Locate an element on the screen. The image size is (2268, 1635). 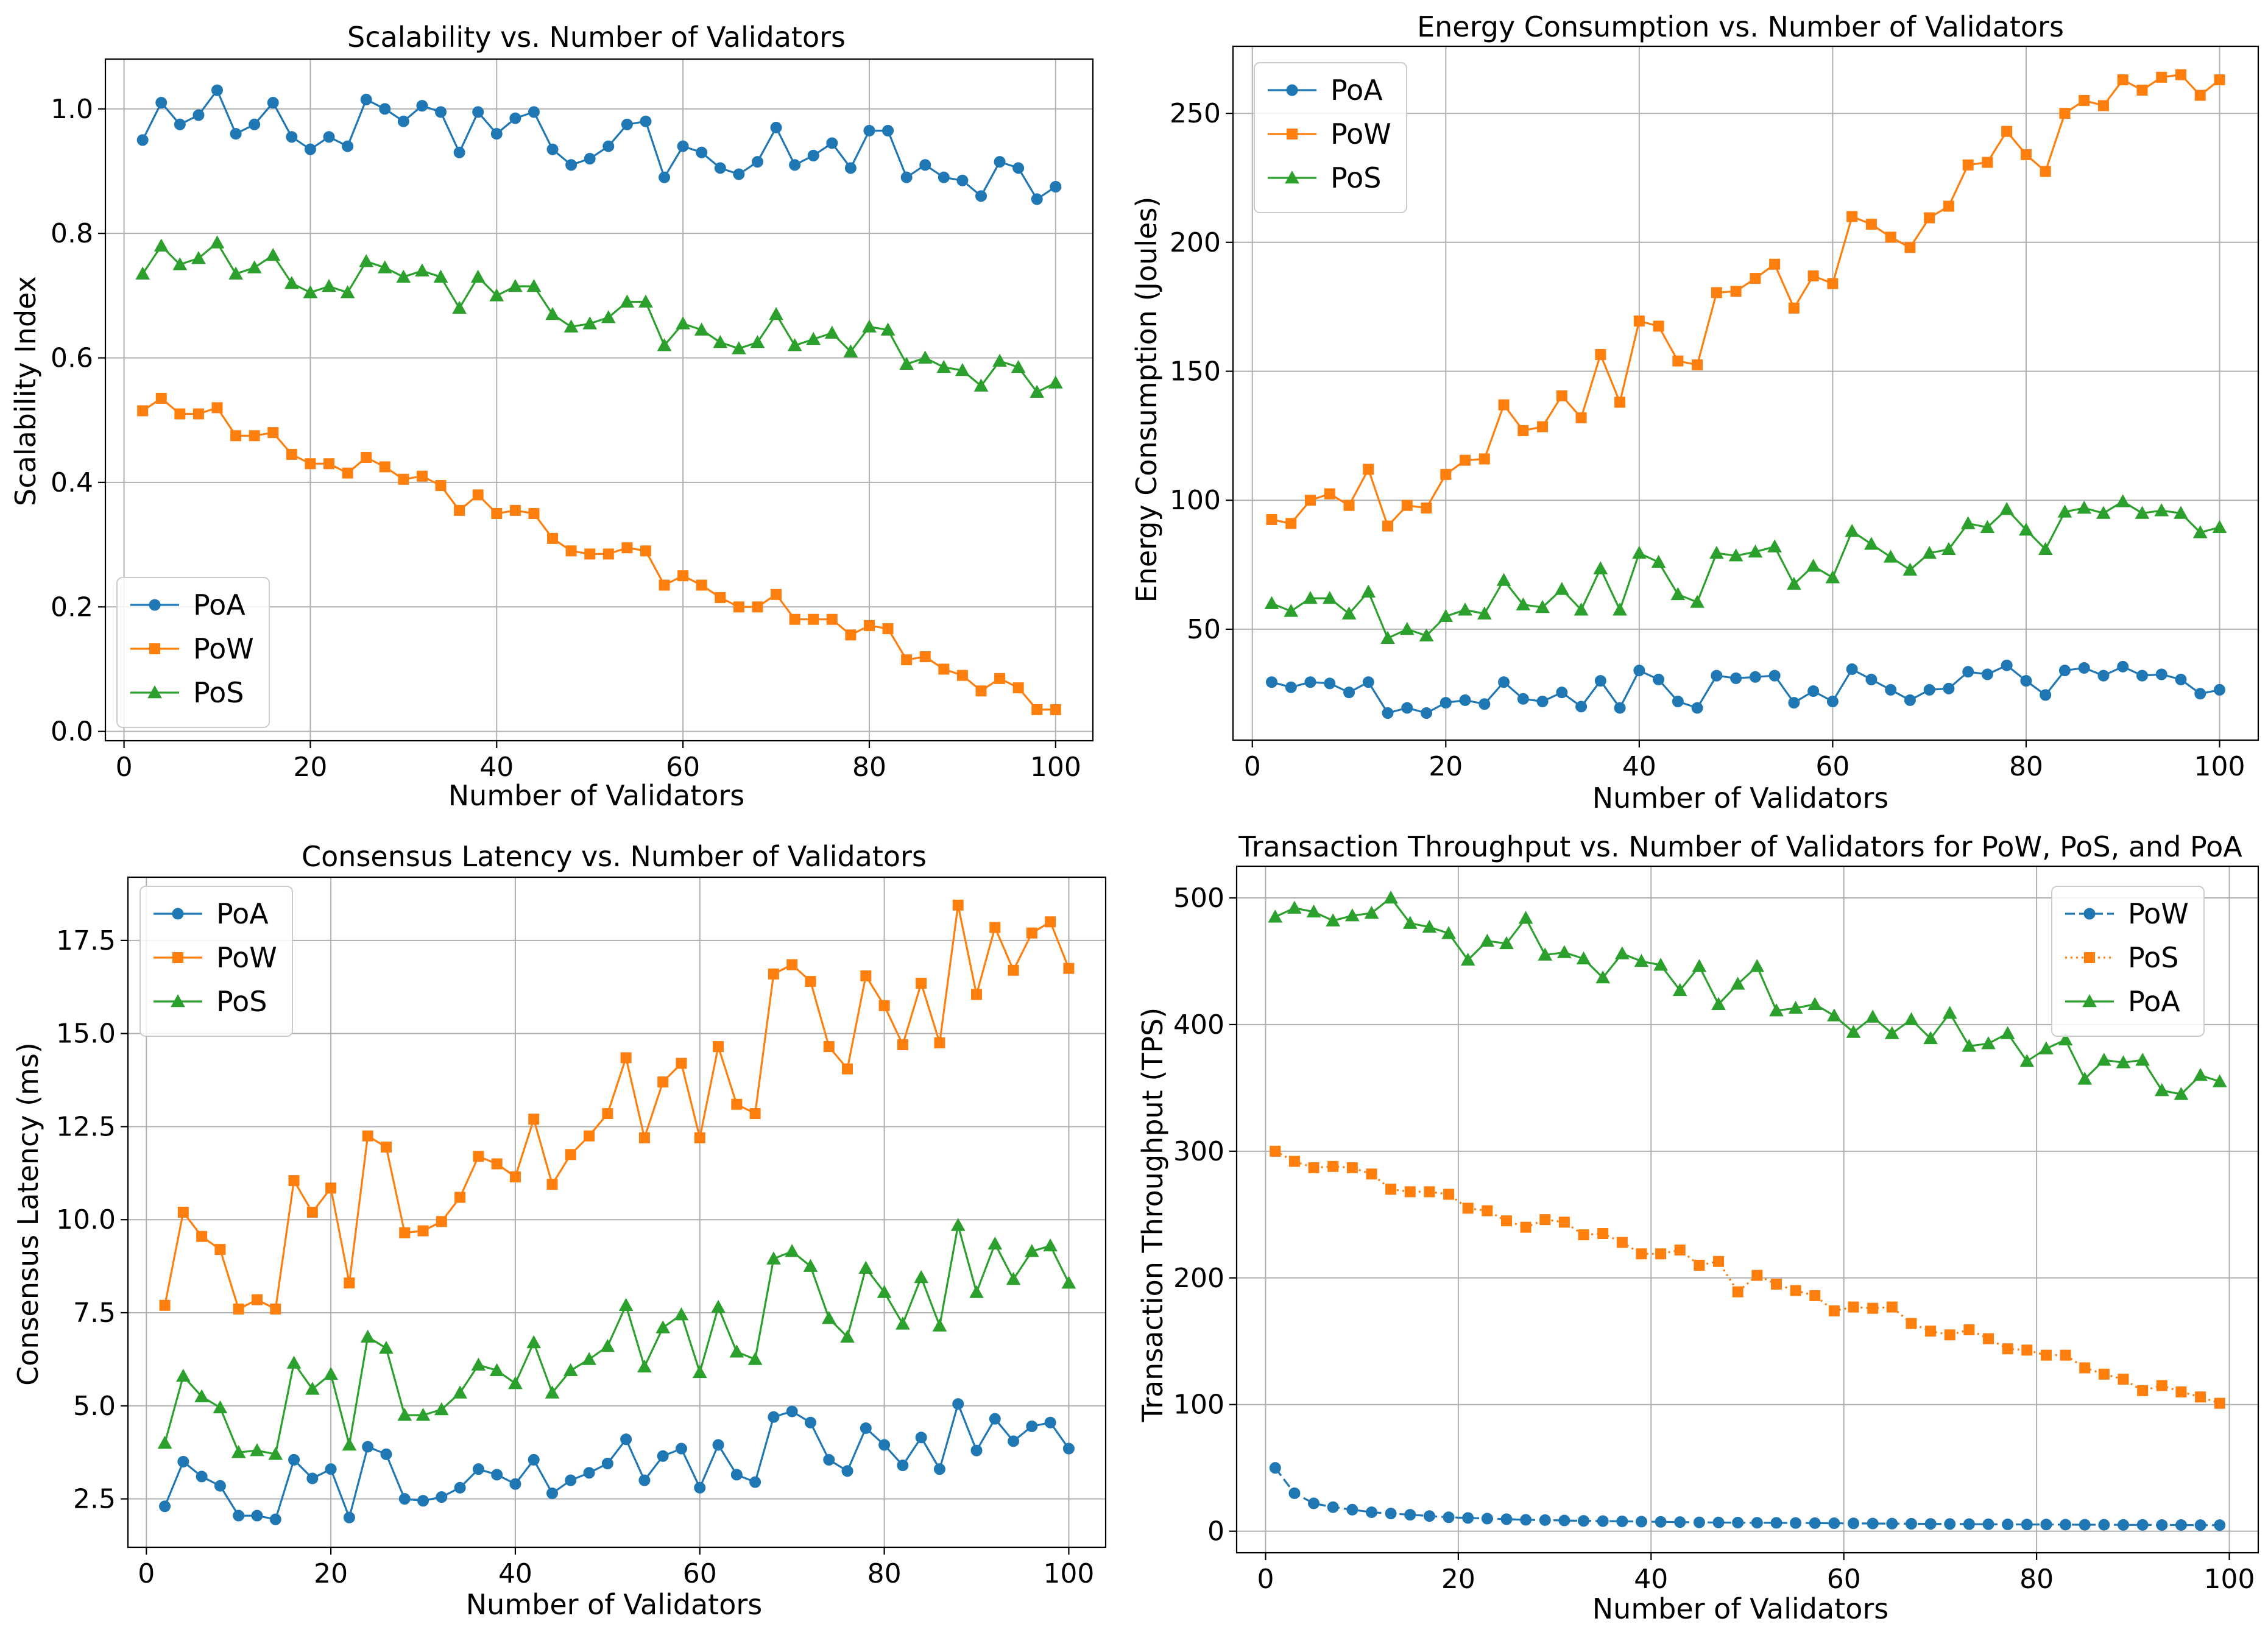
scalability-legend-poa-marker is located at coordinates (155, 605).